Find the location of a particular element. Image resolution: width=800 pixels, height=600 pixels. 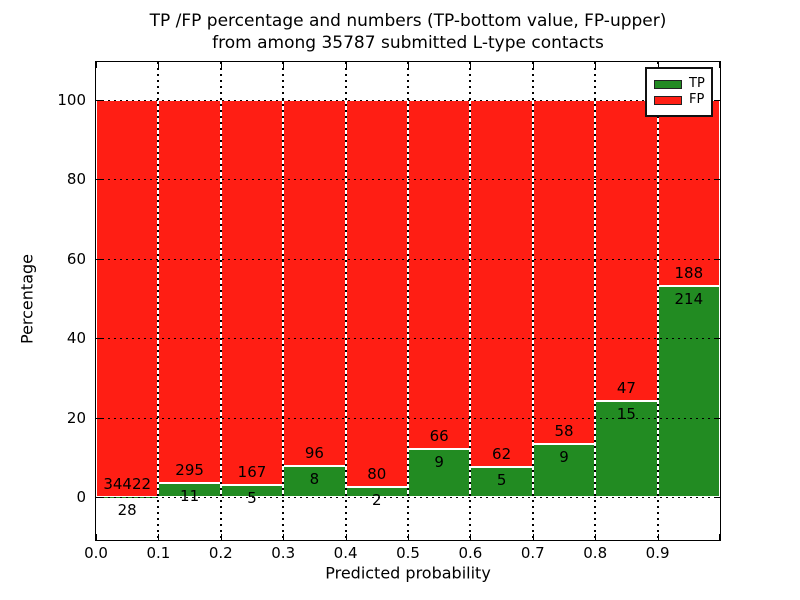

fp-count-label: 295 is located at coordinates (189, 469).